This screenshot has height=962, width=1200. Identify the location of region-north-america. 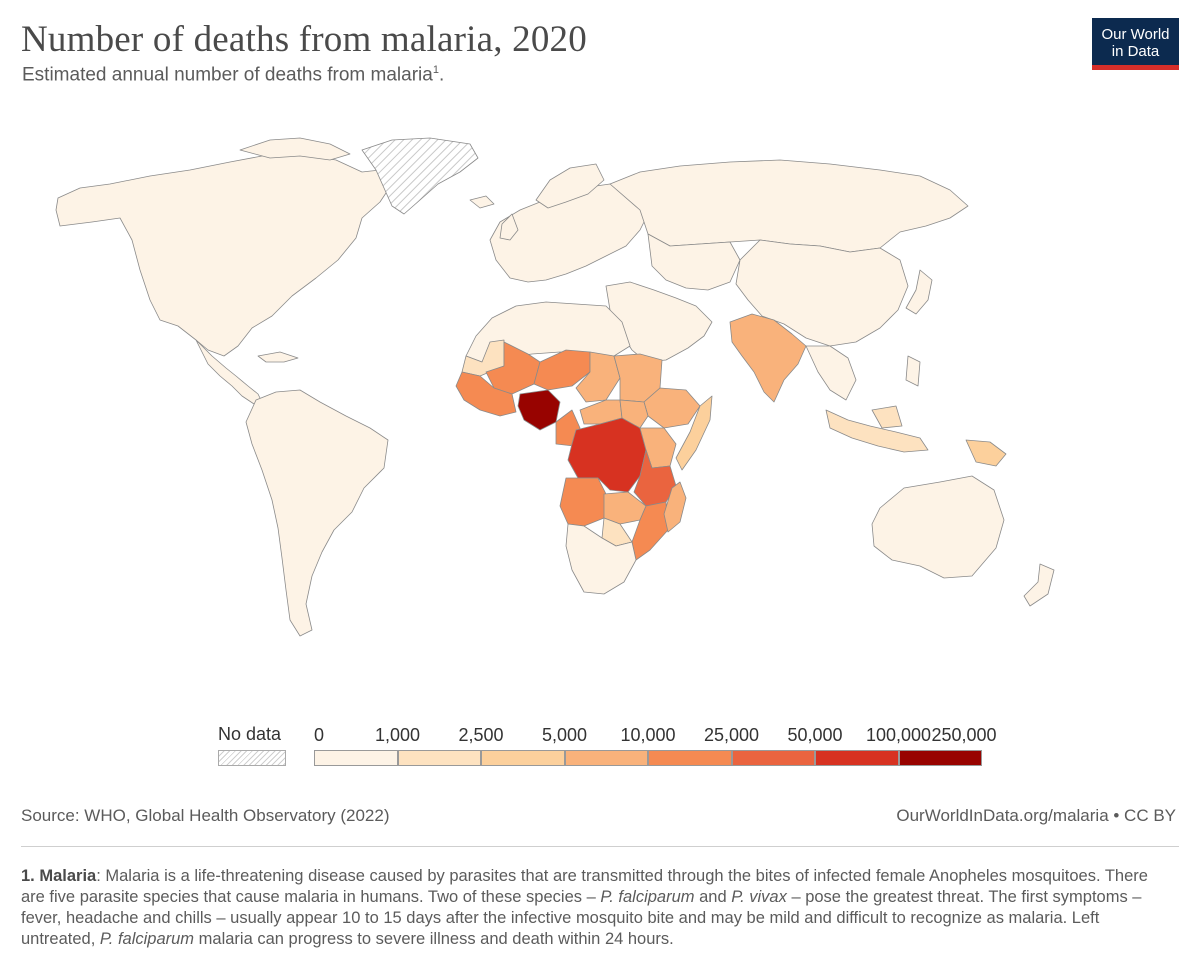
(224, 255).